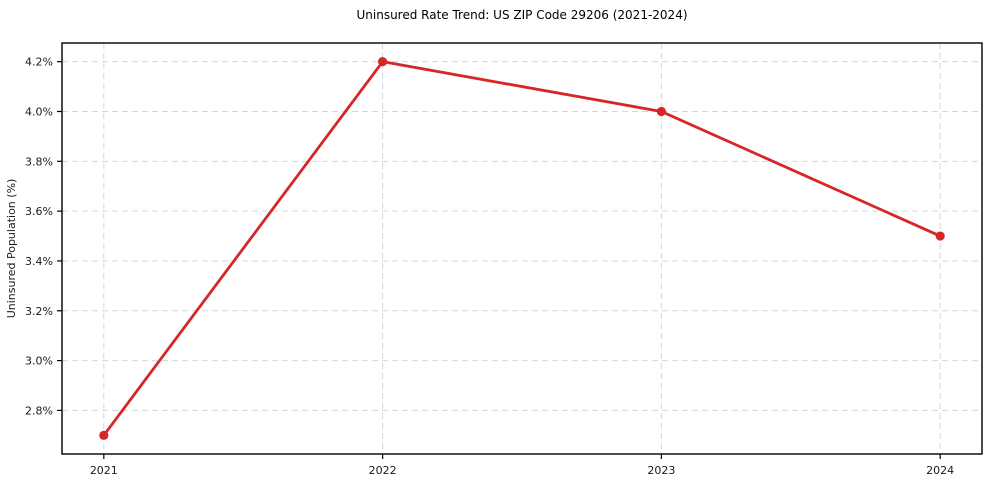  Describe the element at coordinates (104, 470) in the screenshot. I see `x-tick-label: 2021` at that location.